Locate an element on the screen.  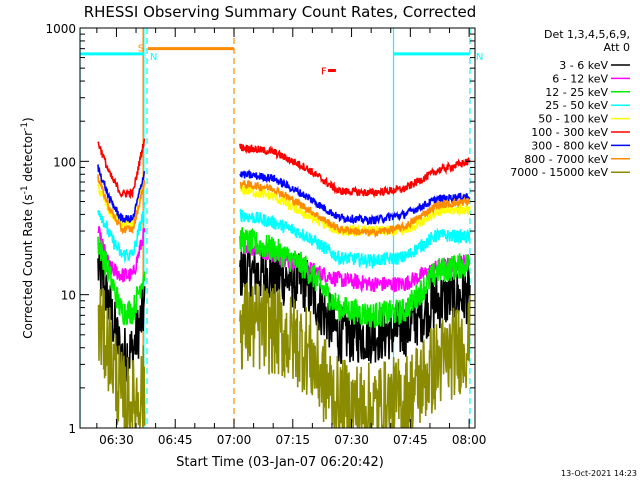
legend-title-line1: Det 1,3,4,5,6,9, is located at coordinates (587, 34).